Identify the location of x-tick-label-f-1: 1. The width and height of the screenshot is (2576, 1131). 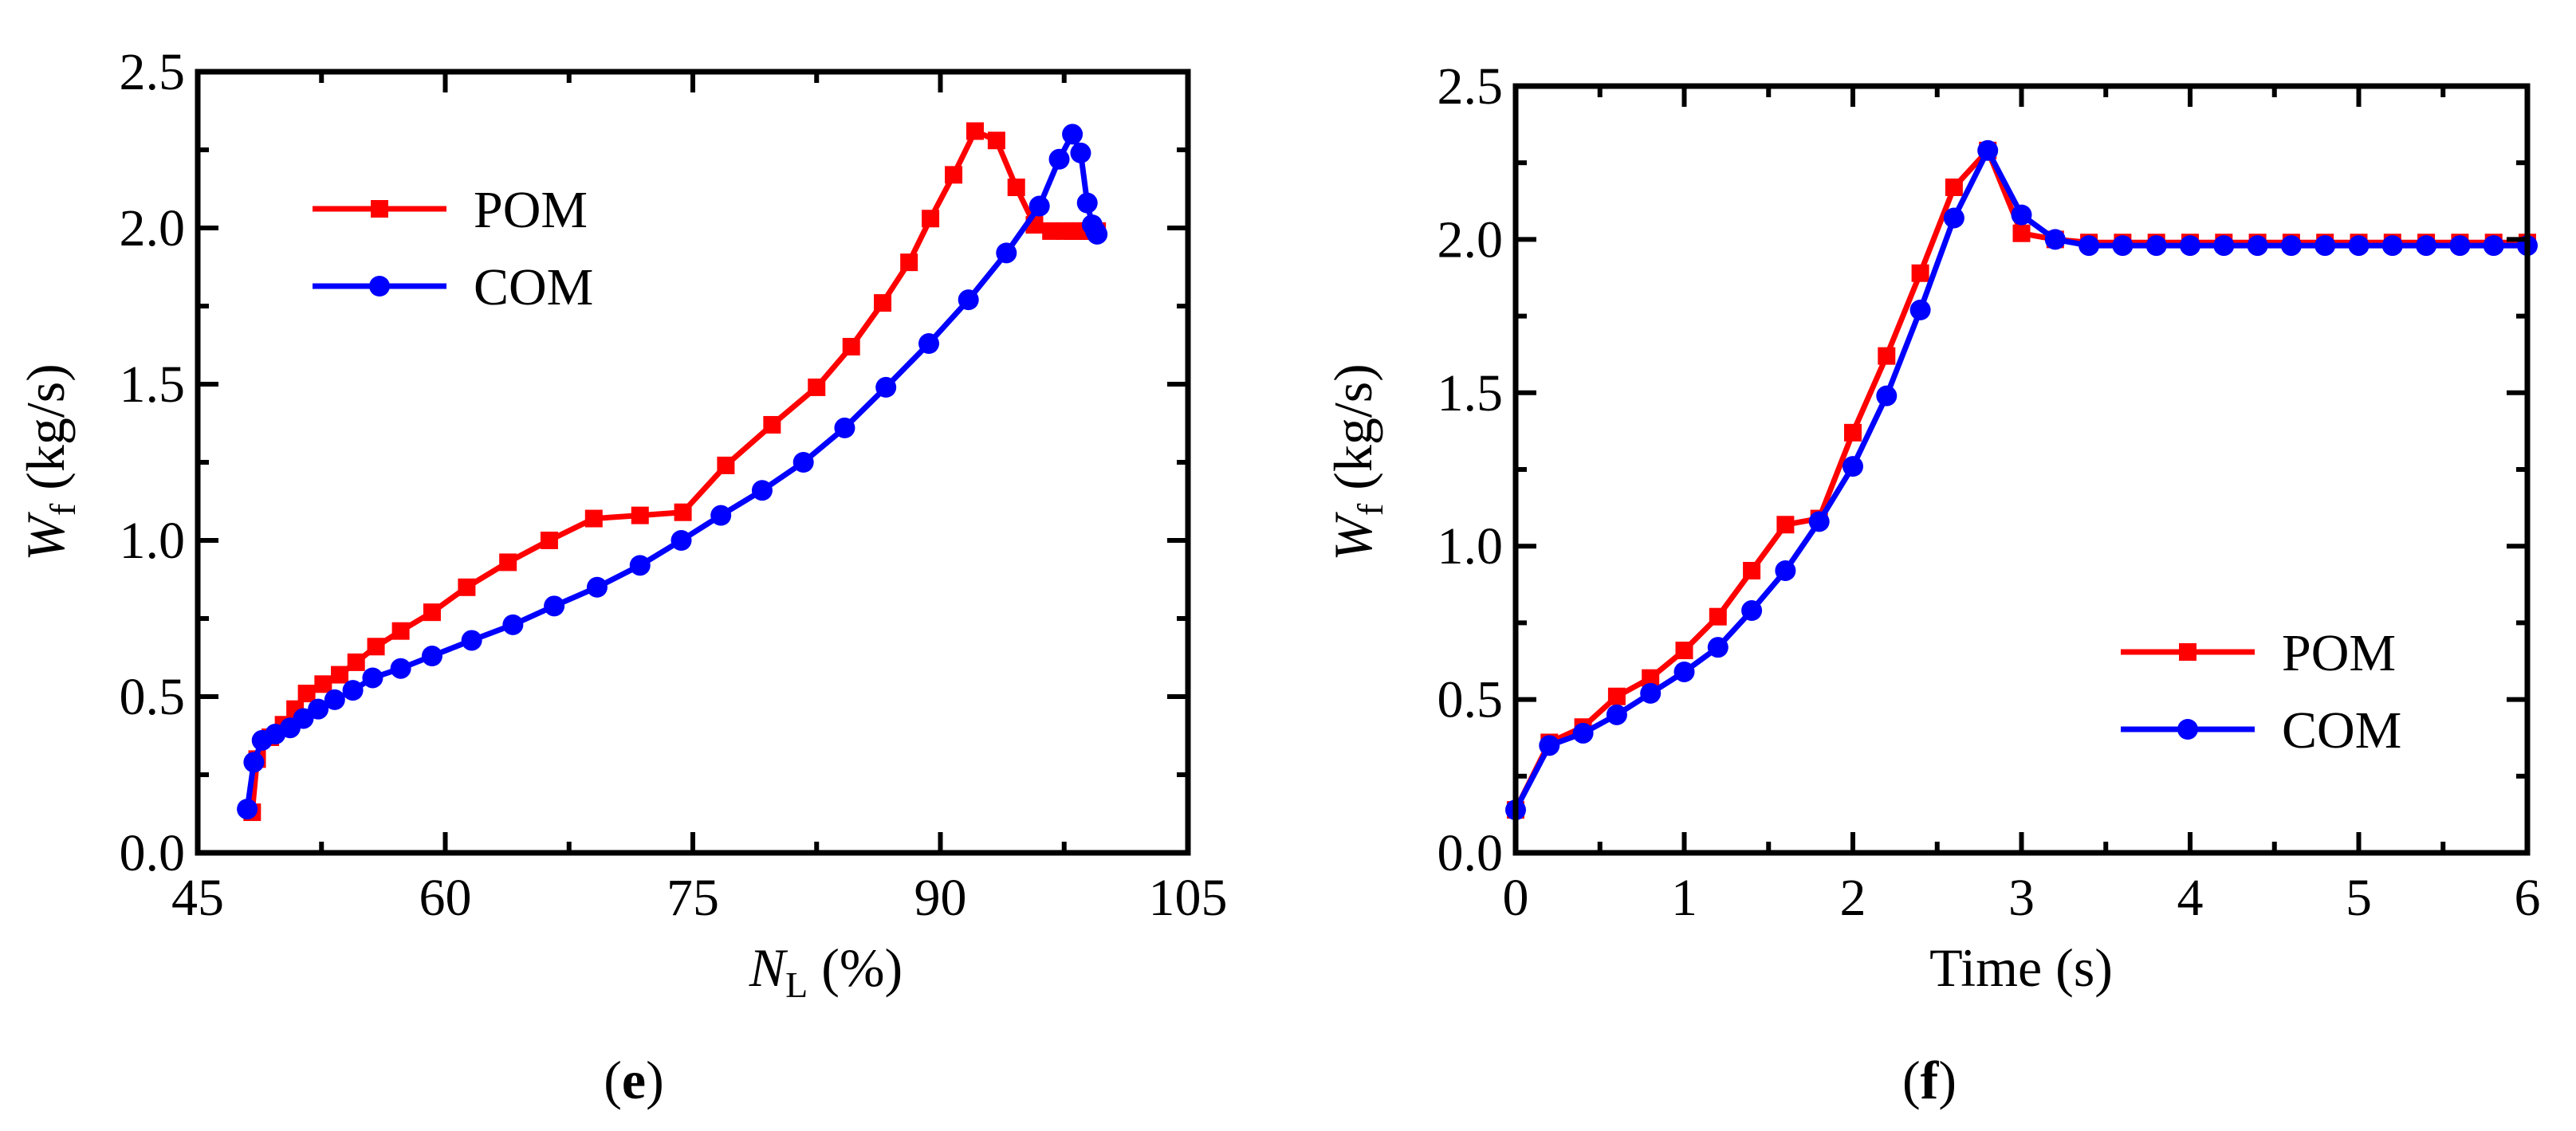
(1684, 898).